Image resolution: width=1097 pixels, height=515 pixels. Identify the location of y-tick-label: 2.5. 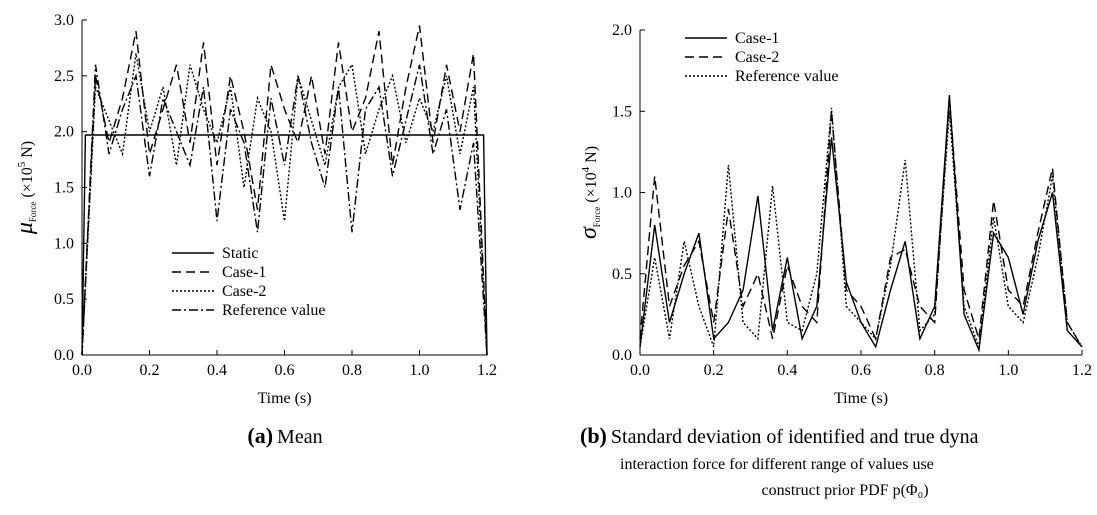
(64, 76).